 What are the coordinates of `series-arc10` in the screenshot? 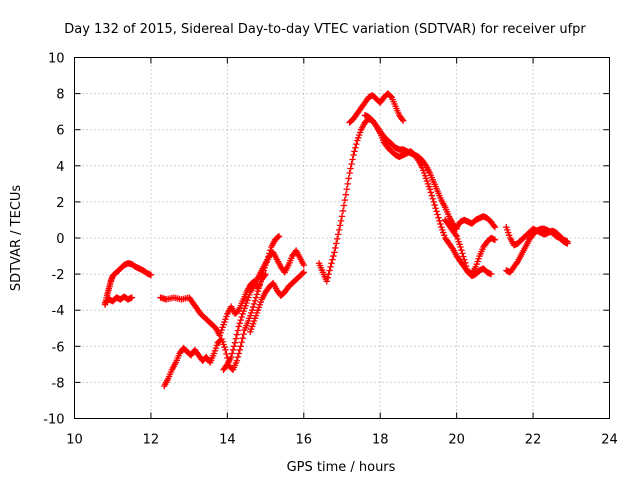 It's located at (470, 223).